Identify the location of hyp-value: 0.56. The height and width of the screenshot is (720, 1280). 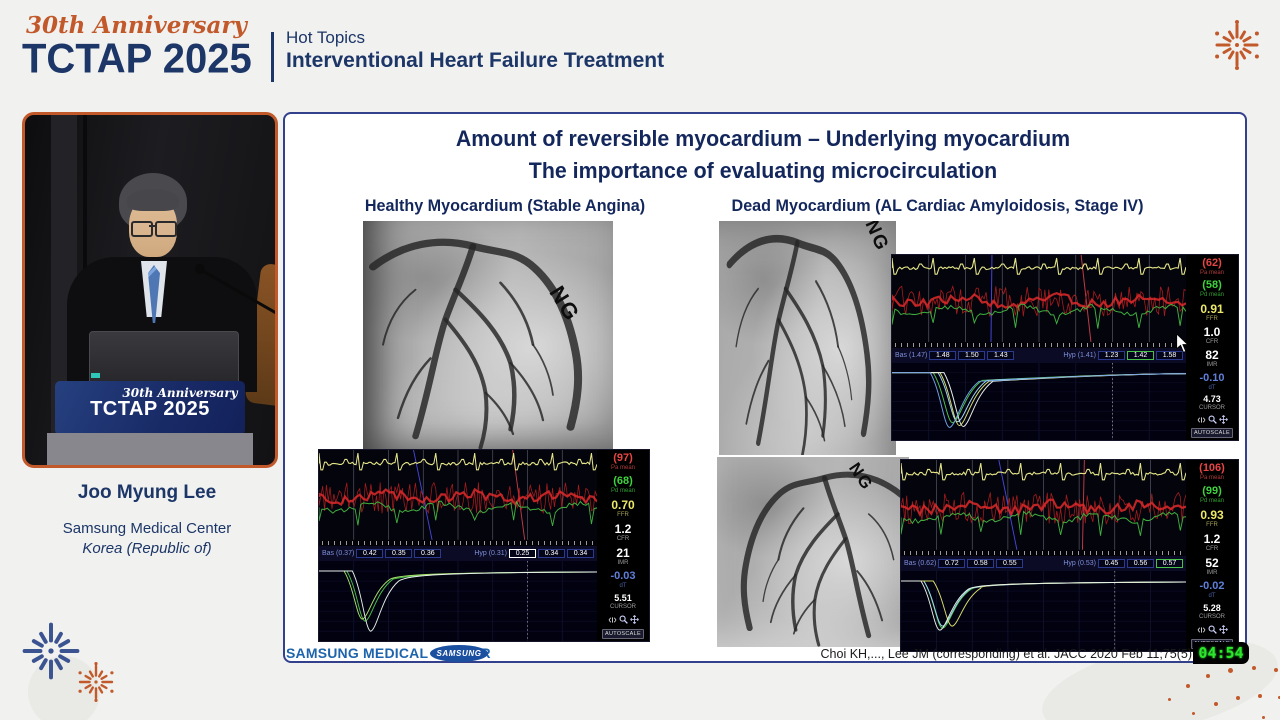
(1140, 563).